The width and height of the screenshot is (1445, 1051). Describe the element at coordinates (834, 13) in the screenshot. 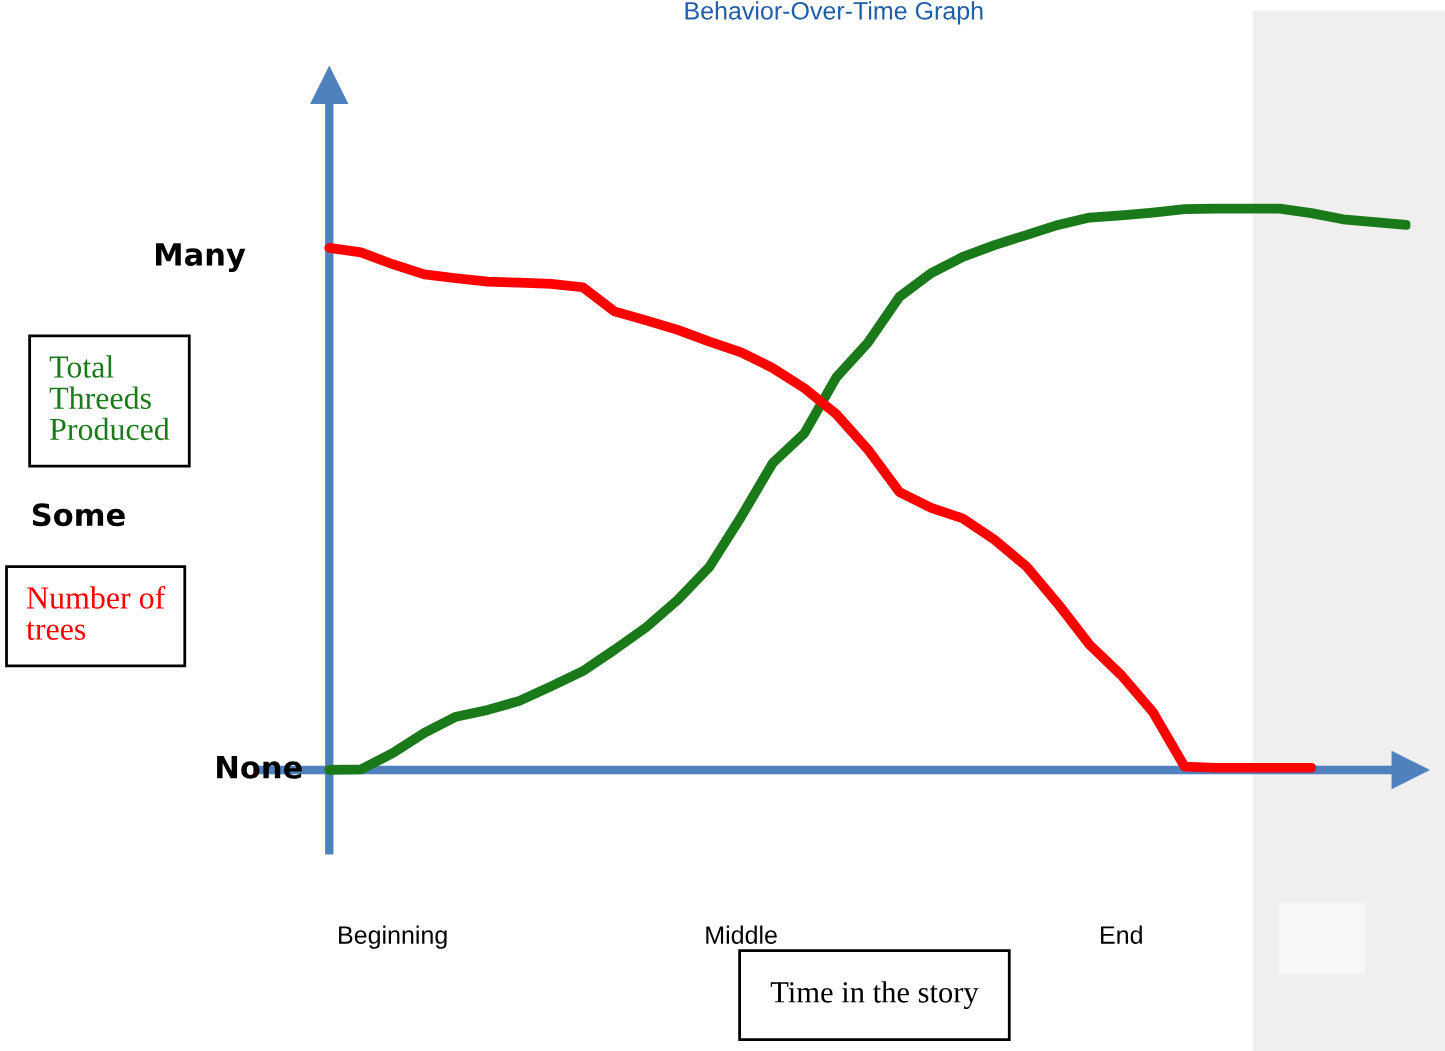

I see `chart-title: Behavior-Over-Time Graph` at that location.